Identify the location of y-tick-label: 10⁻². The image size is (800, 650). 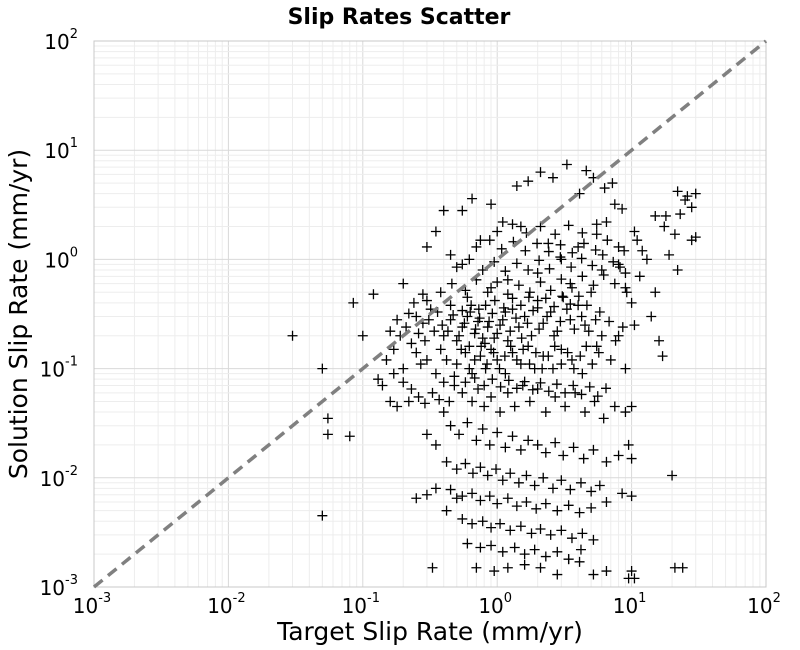
(59, 477).